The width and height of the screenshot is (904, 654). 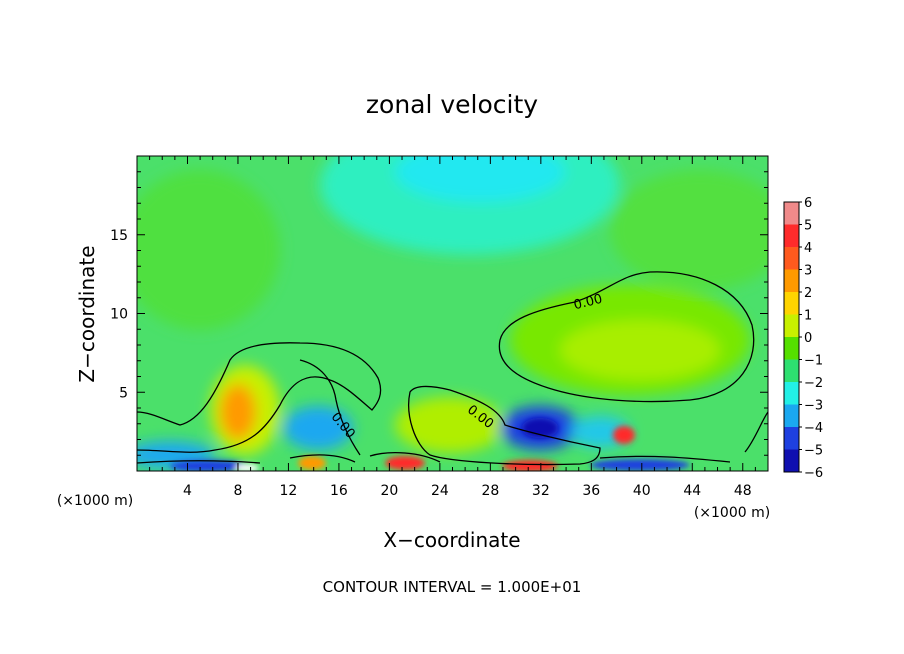 What do you see at coordinates (238, 412) in the screenshot?
I see `field-positive-plume-core` at bounding box center [238, 412].